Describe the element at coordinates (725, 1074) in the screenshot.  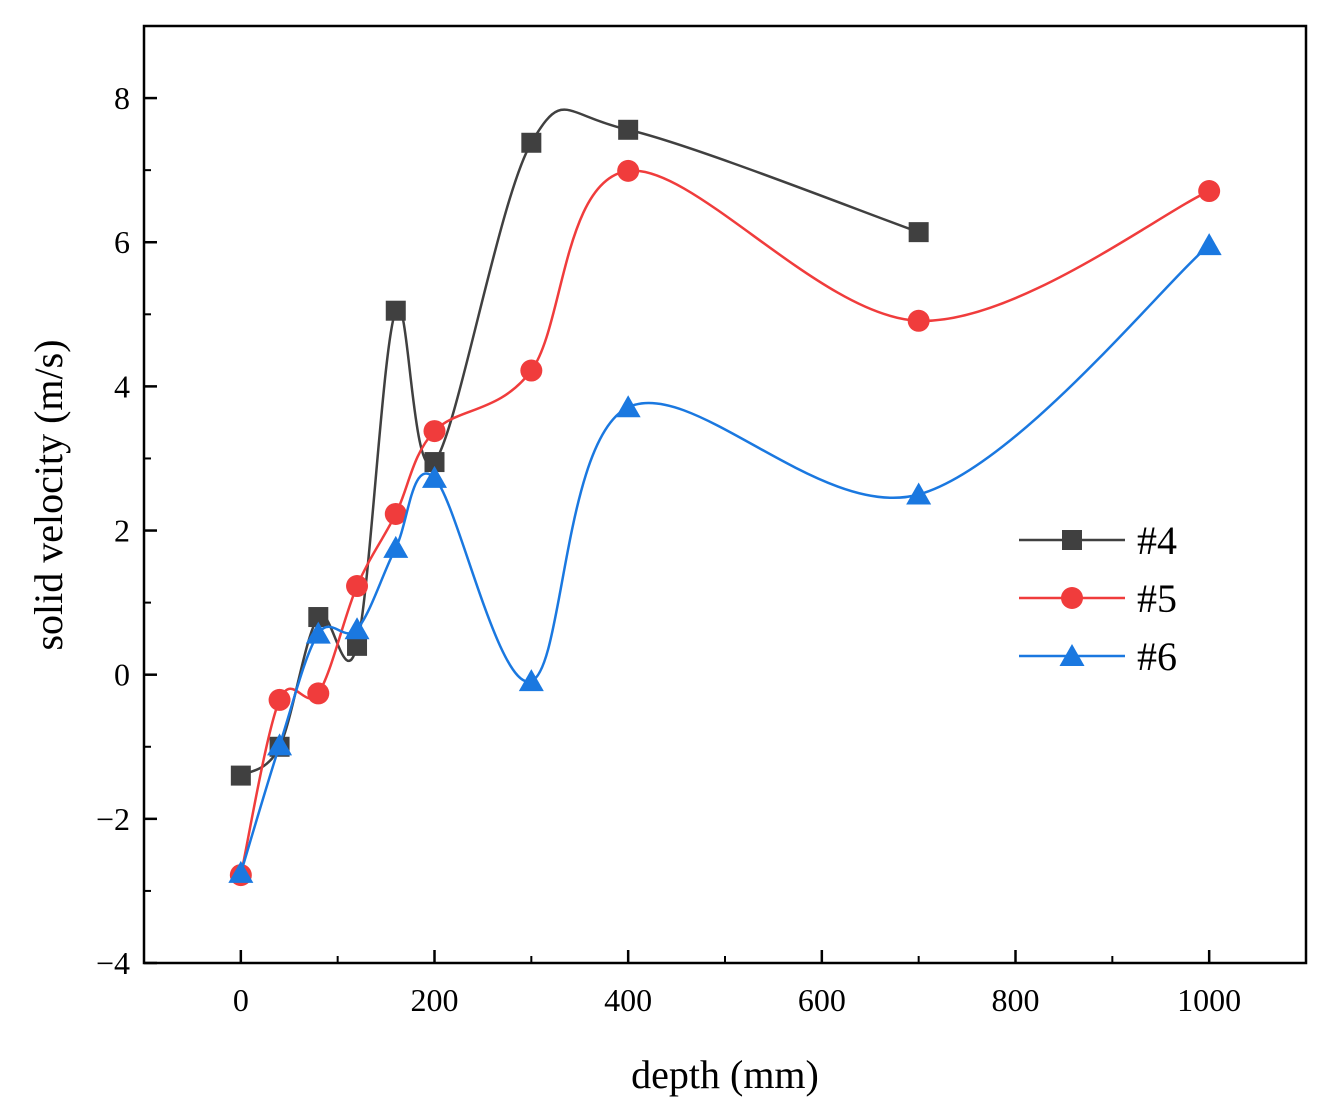
I see `x-axis-title: depth (mm)` at that location.